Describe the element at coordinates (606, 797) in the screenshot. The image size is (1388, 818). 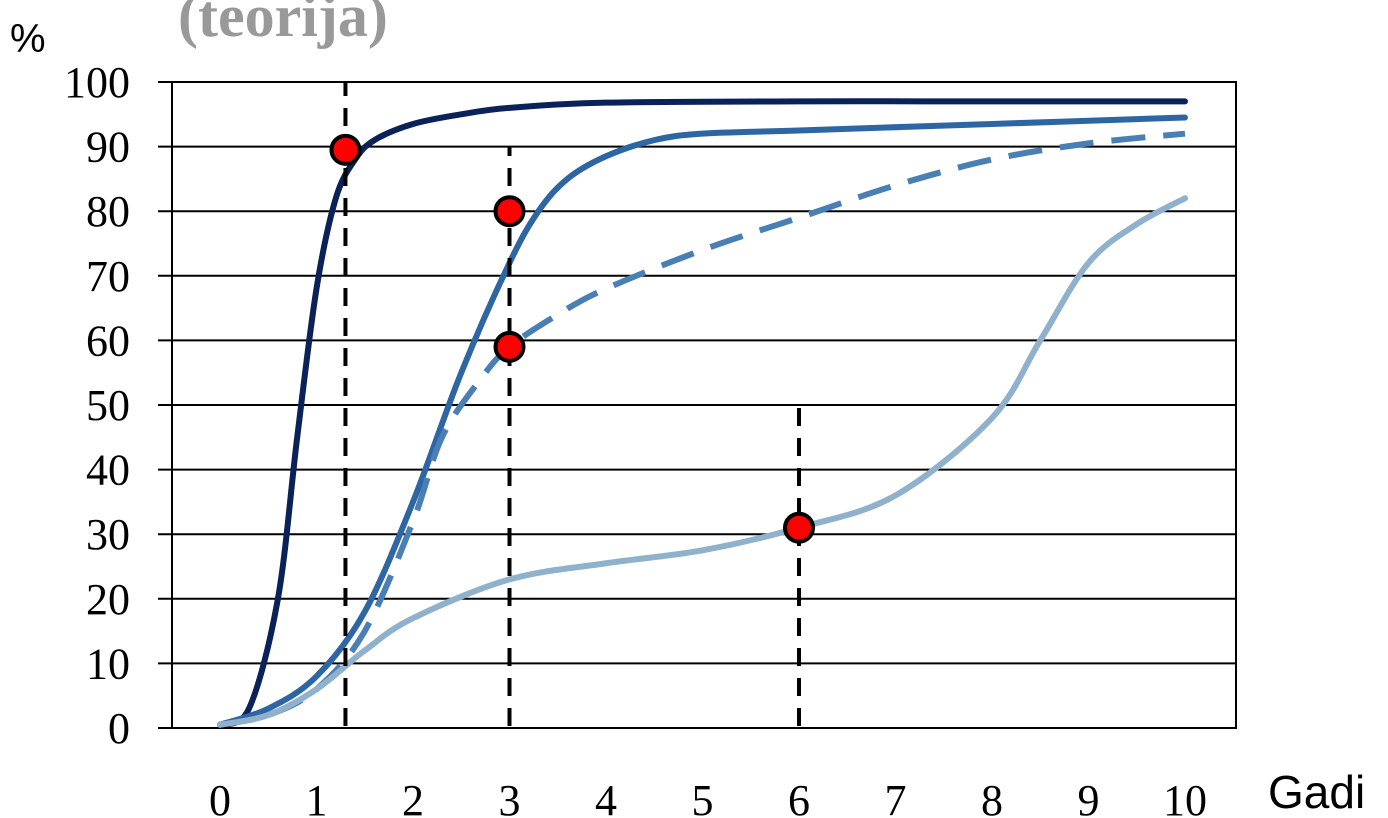
I see `x-tick-label: 4` at that location.